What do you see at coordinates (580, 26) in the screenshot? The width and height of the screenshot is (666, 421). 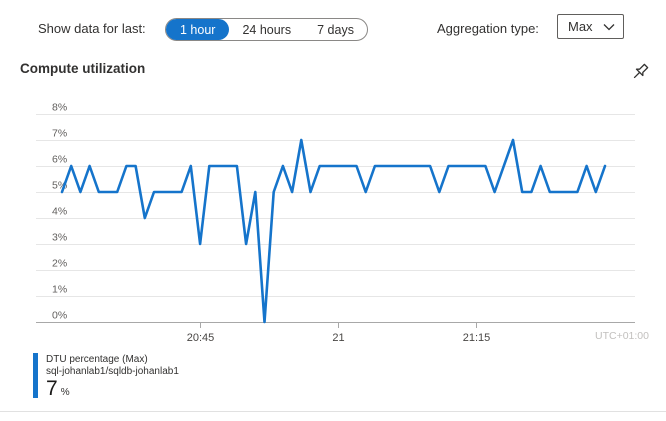 I see `aggregation-type-value: Max` at bounding box center [580, 26].